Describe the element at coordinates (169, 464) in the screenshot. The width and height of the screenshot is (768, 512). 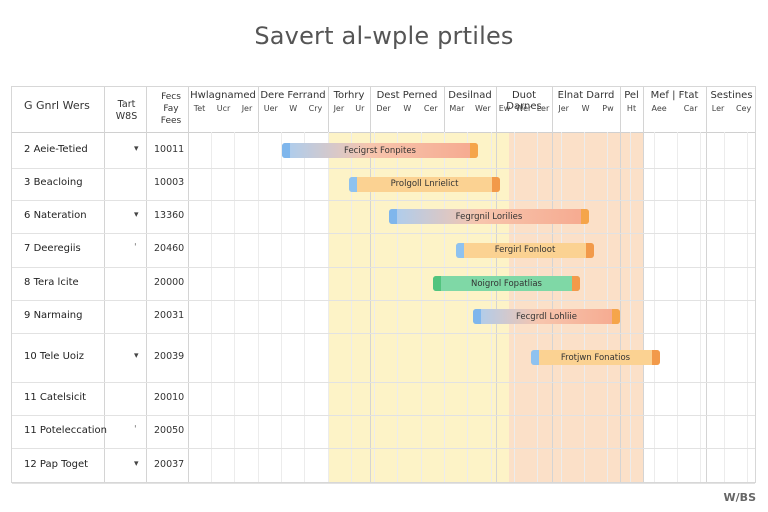
I see `task-value: 20037` at that location.